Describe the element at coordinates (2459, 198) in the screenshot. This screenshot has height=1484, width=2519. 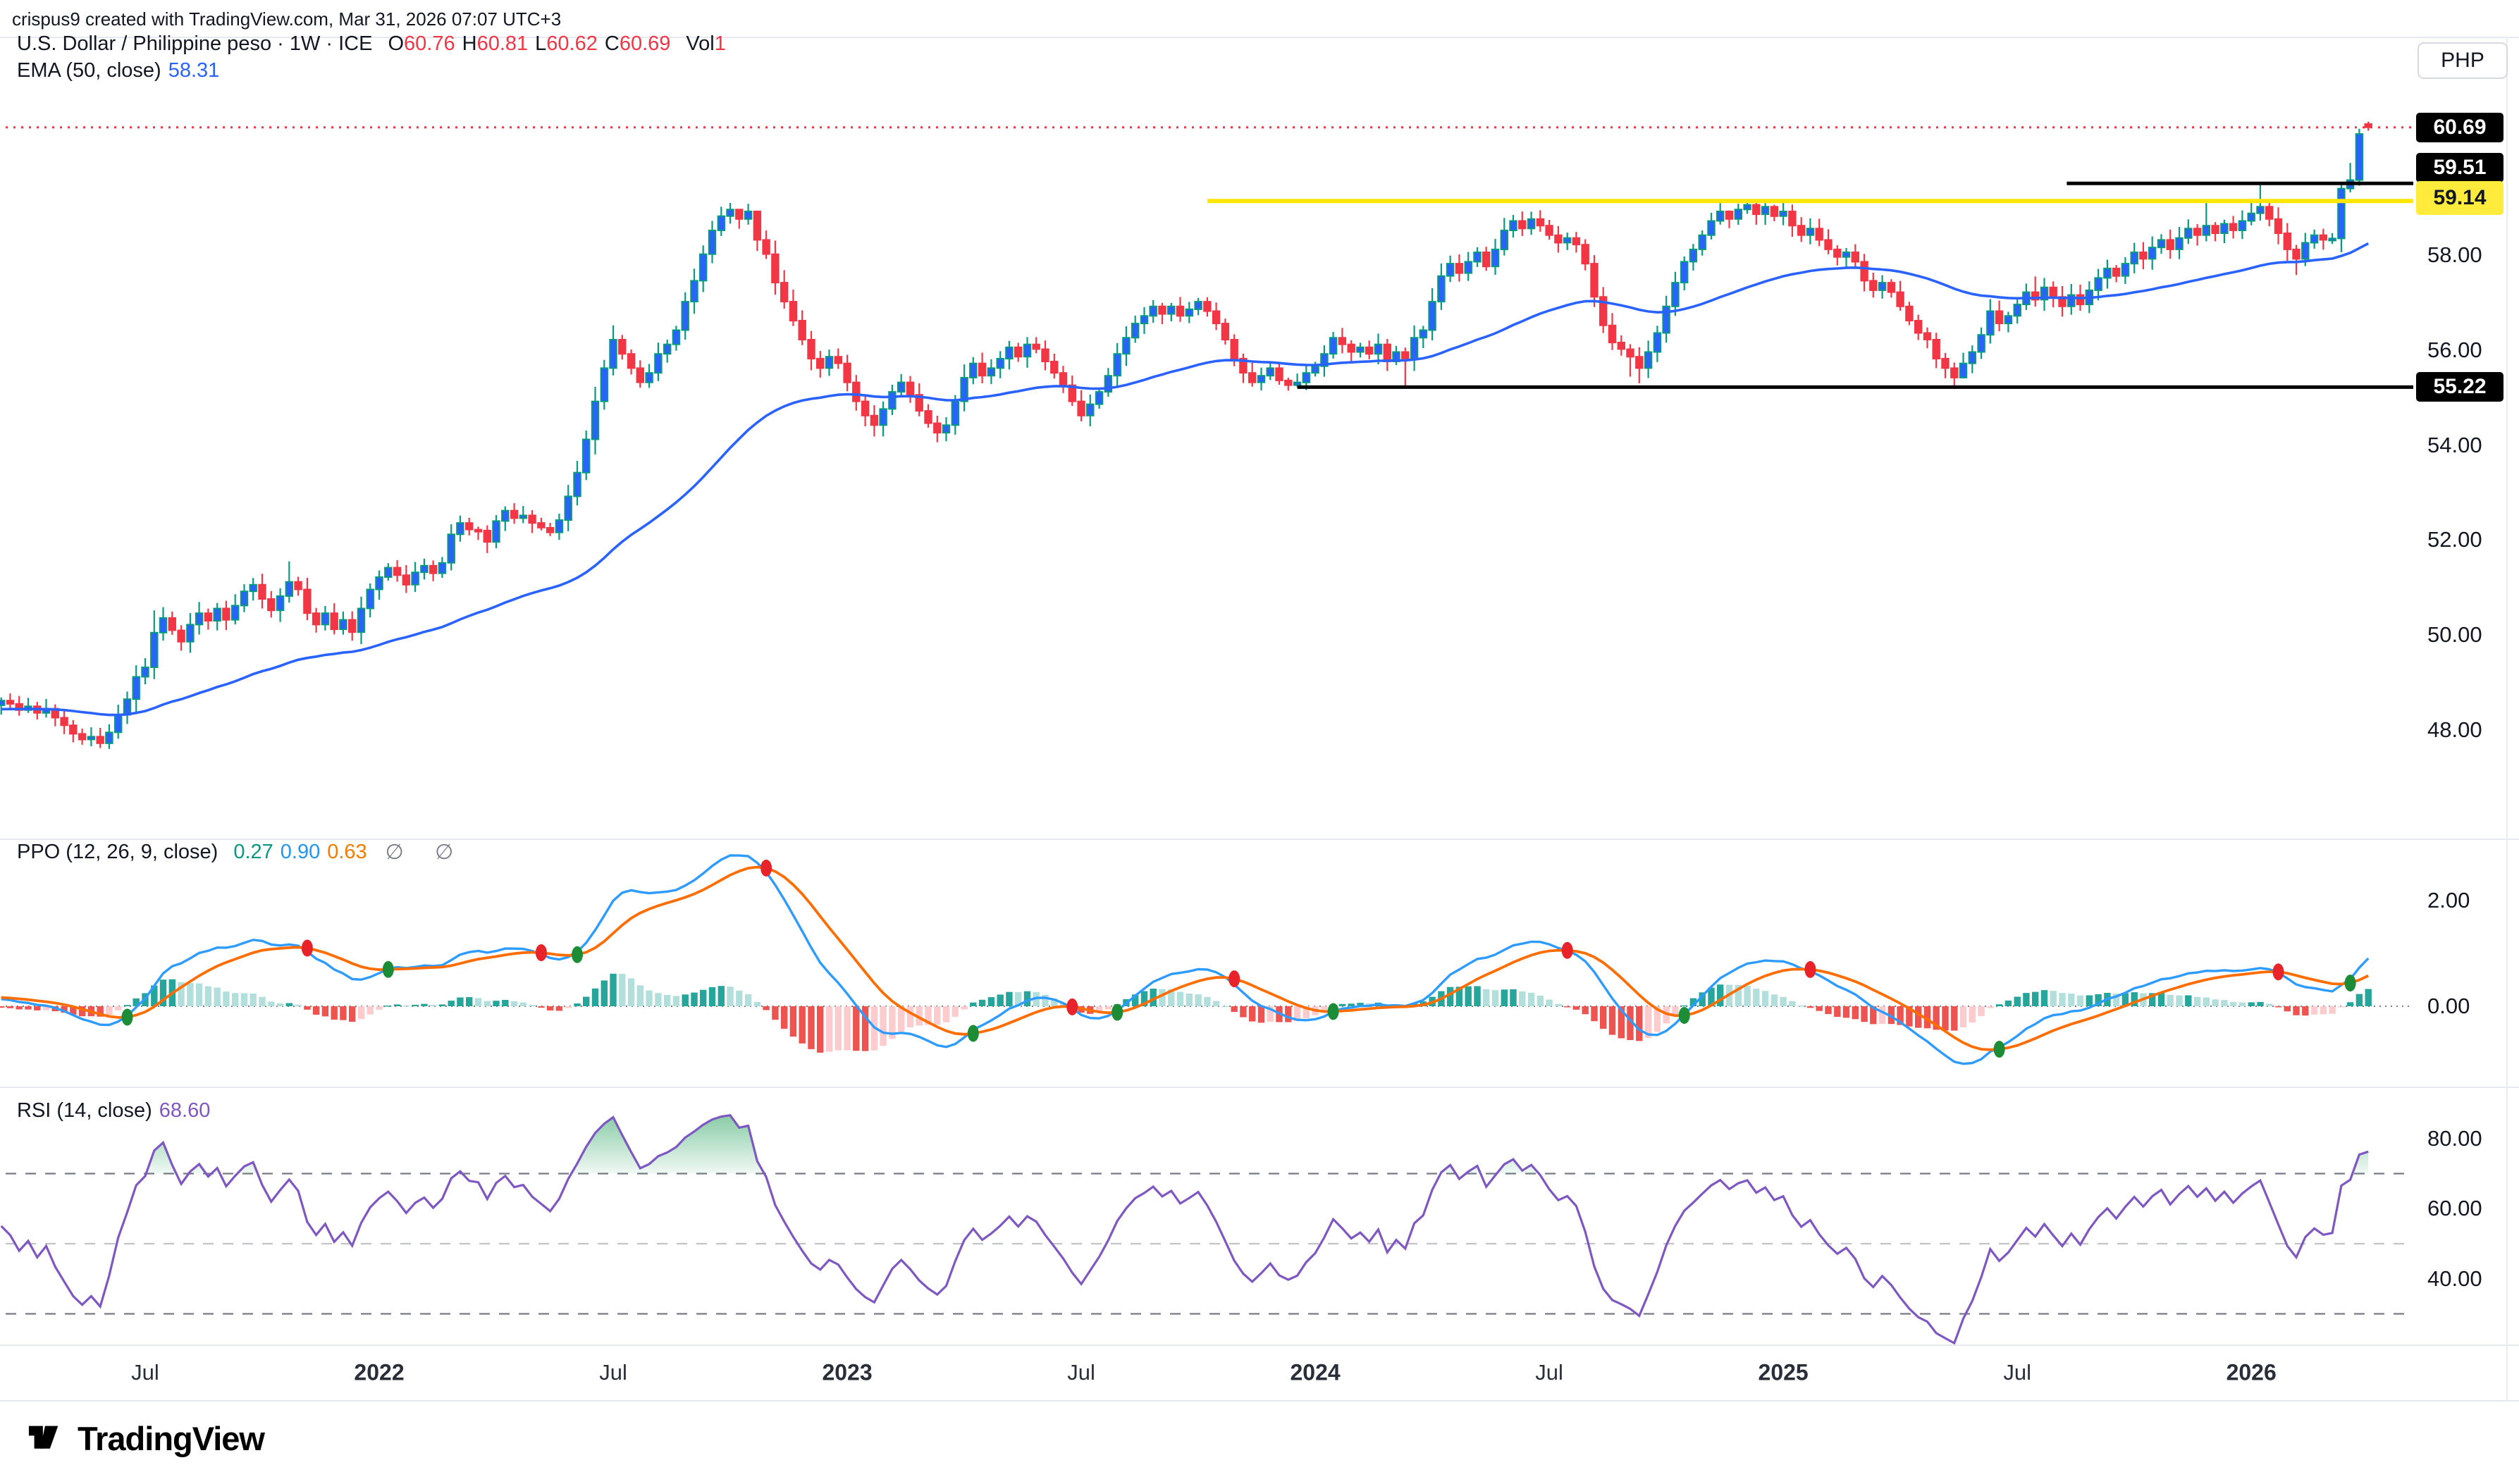
I see `ath-label: 59.14` at that location.